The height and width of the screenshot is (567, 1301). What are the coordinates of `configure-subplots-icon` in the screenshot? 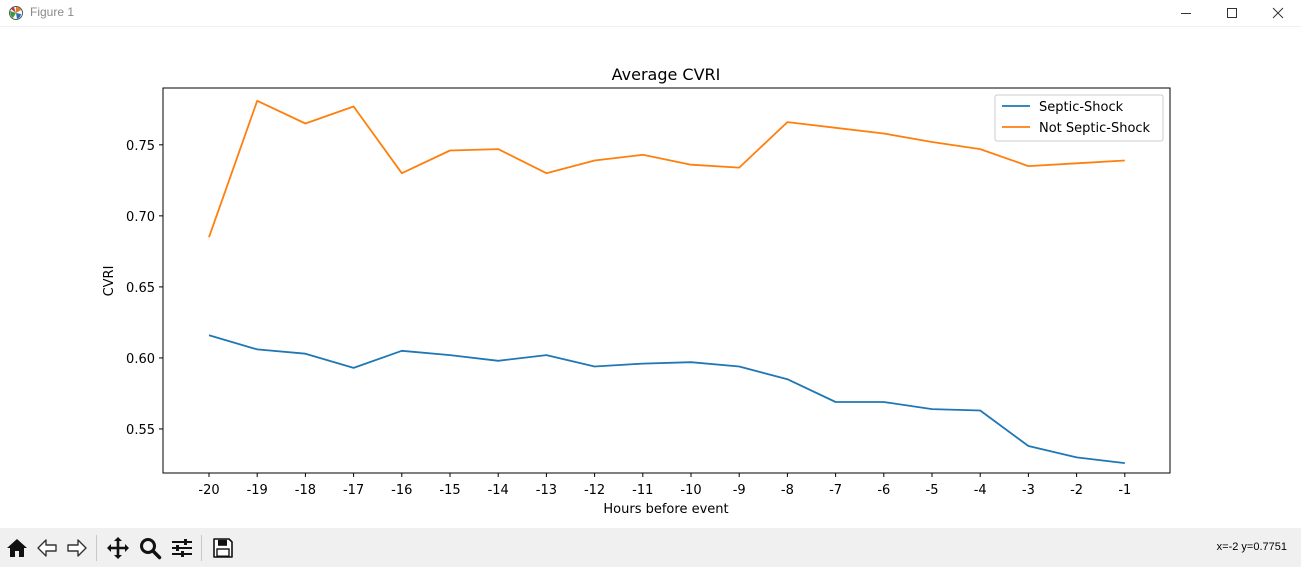 It's located at (182, 548).